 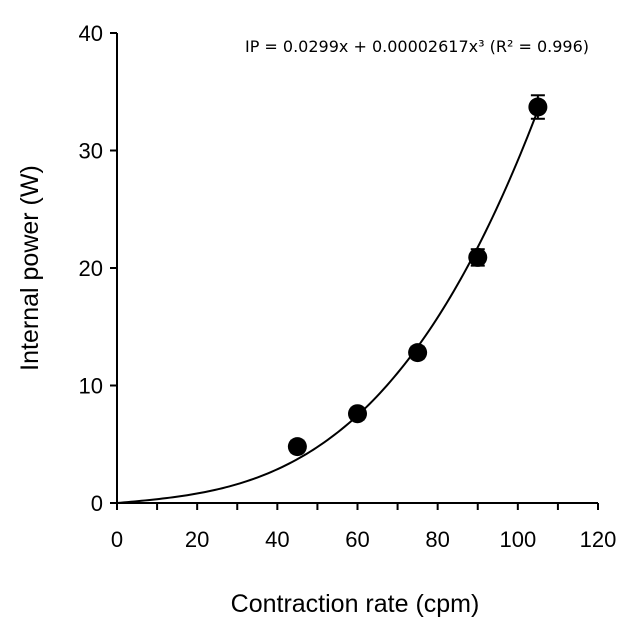 I want to click on y-tick-label: 0, so click(x=97, y=503).